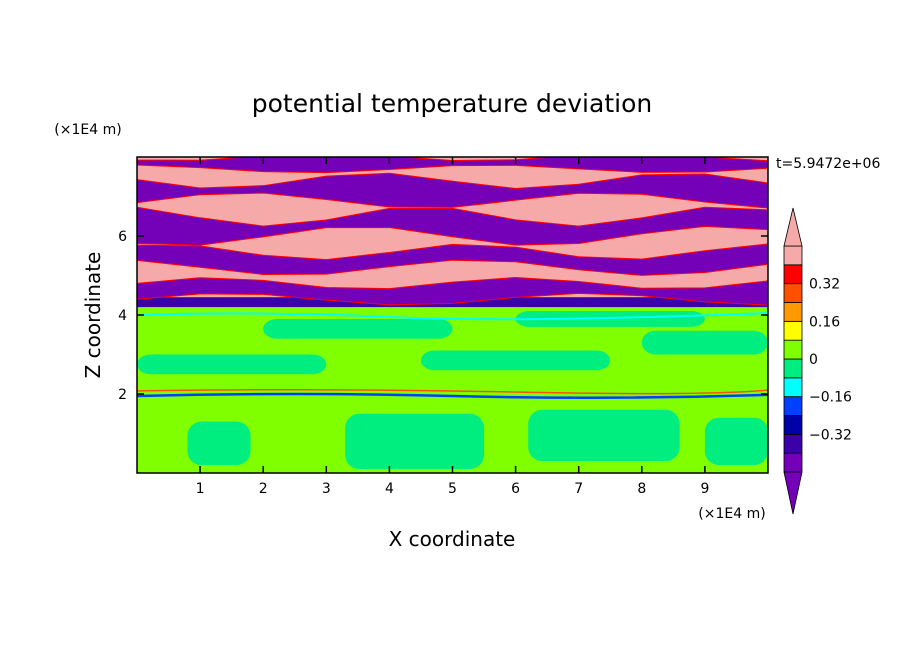 This screenshot has width=904, height=654. What do you see at coordinates (704, 489) in the screenshot?
I see `x-tick-label: 9` at bounding box center [704, 489].